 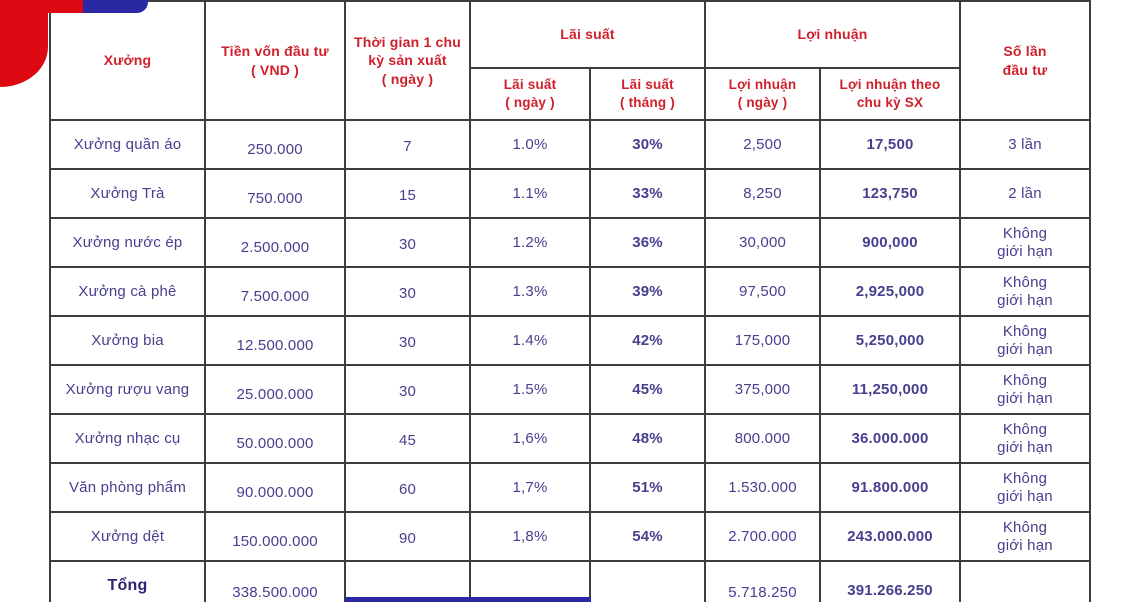 What do you see at coordinates (762, 193) in the screenshot?
I see `body-cell: 8,250` at bounding box center [762, 193].